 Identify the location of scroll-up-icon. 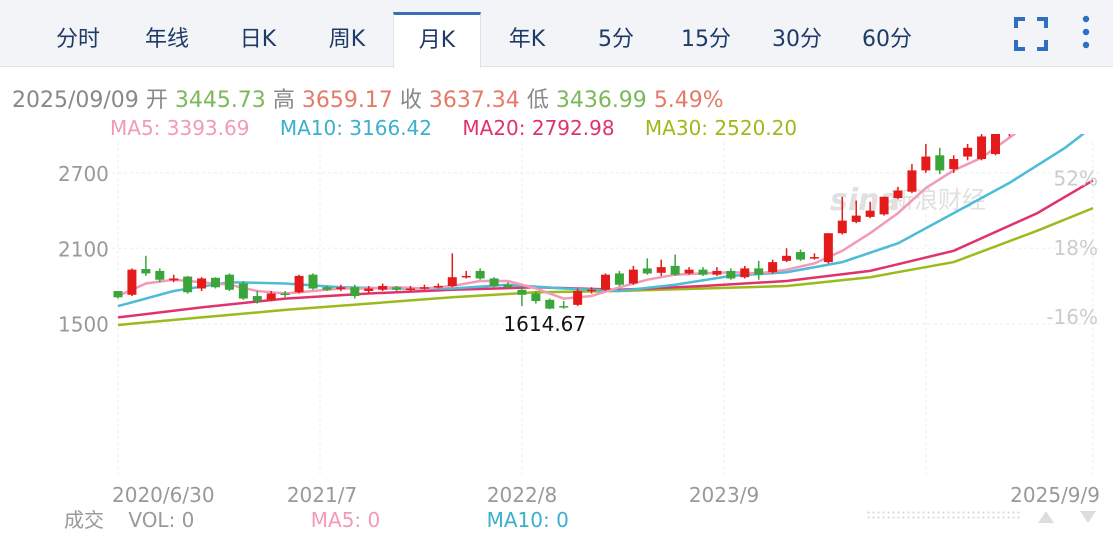
(1046, 518).